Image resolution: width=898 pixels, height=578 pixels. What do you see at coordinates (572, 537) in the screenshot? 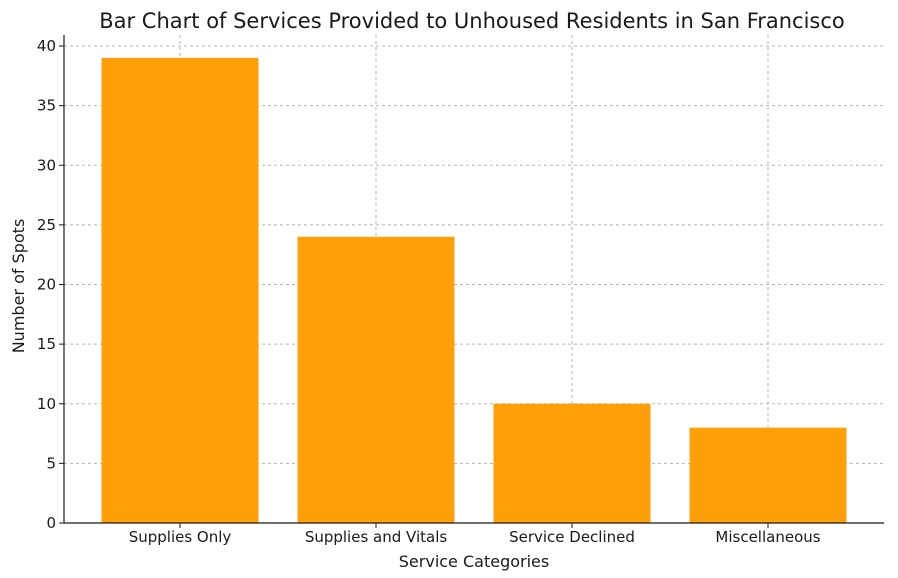
I see `x-tick-label: Service Declined` at bounding box center [572, 537].